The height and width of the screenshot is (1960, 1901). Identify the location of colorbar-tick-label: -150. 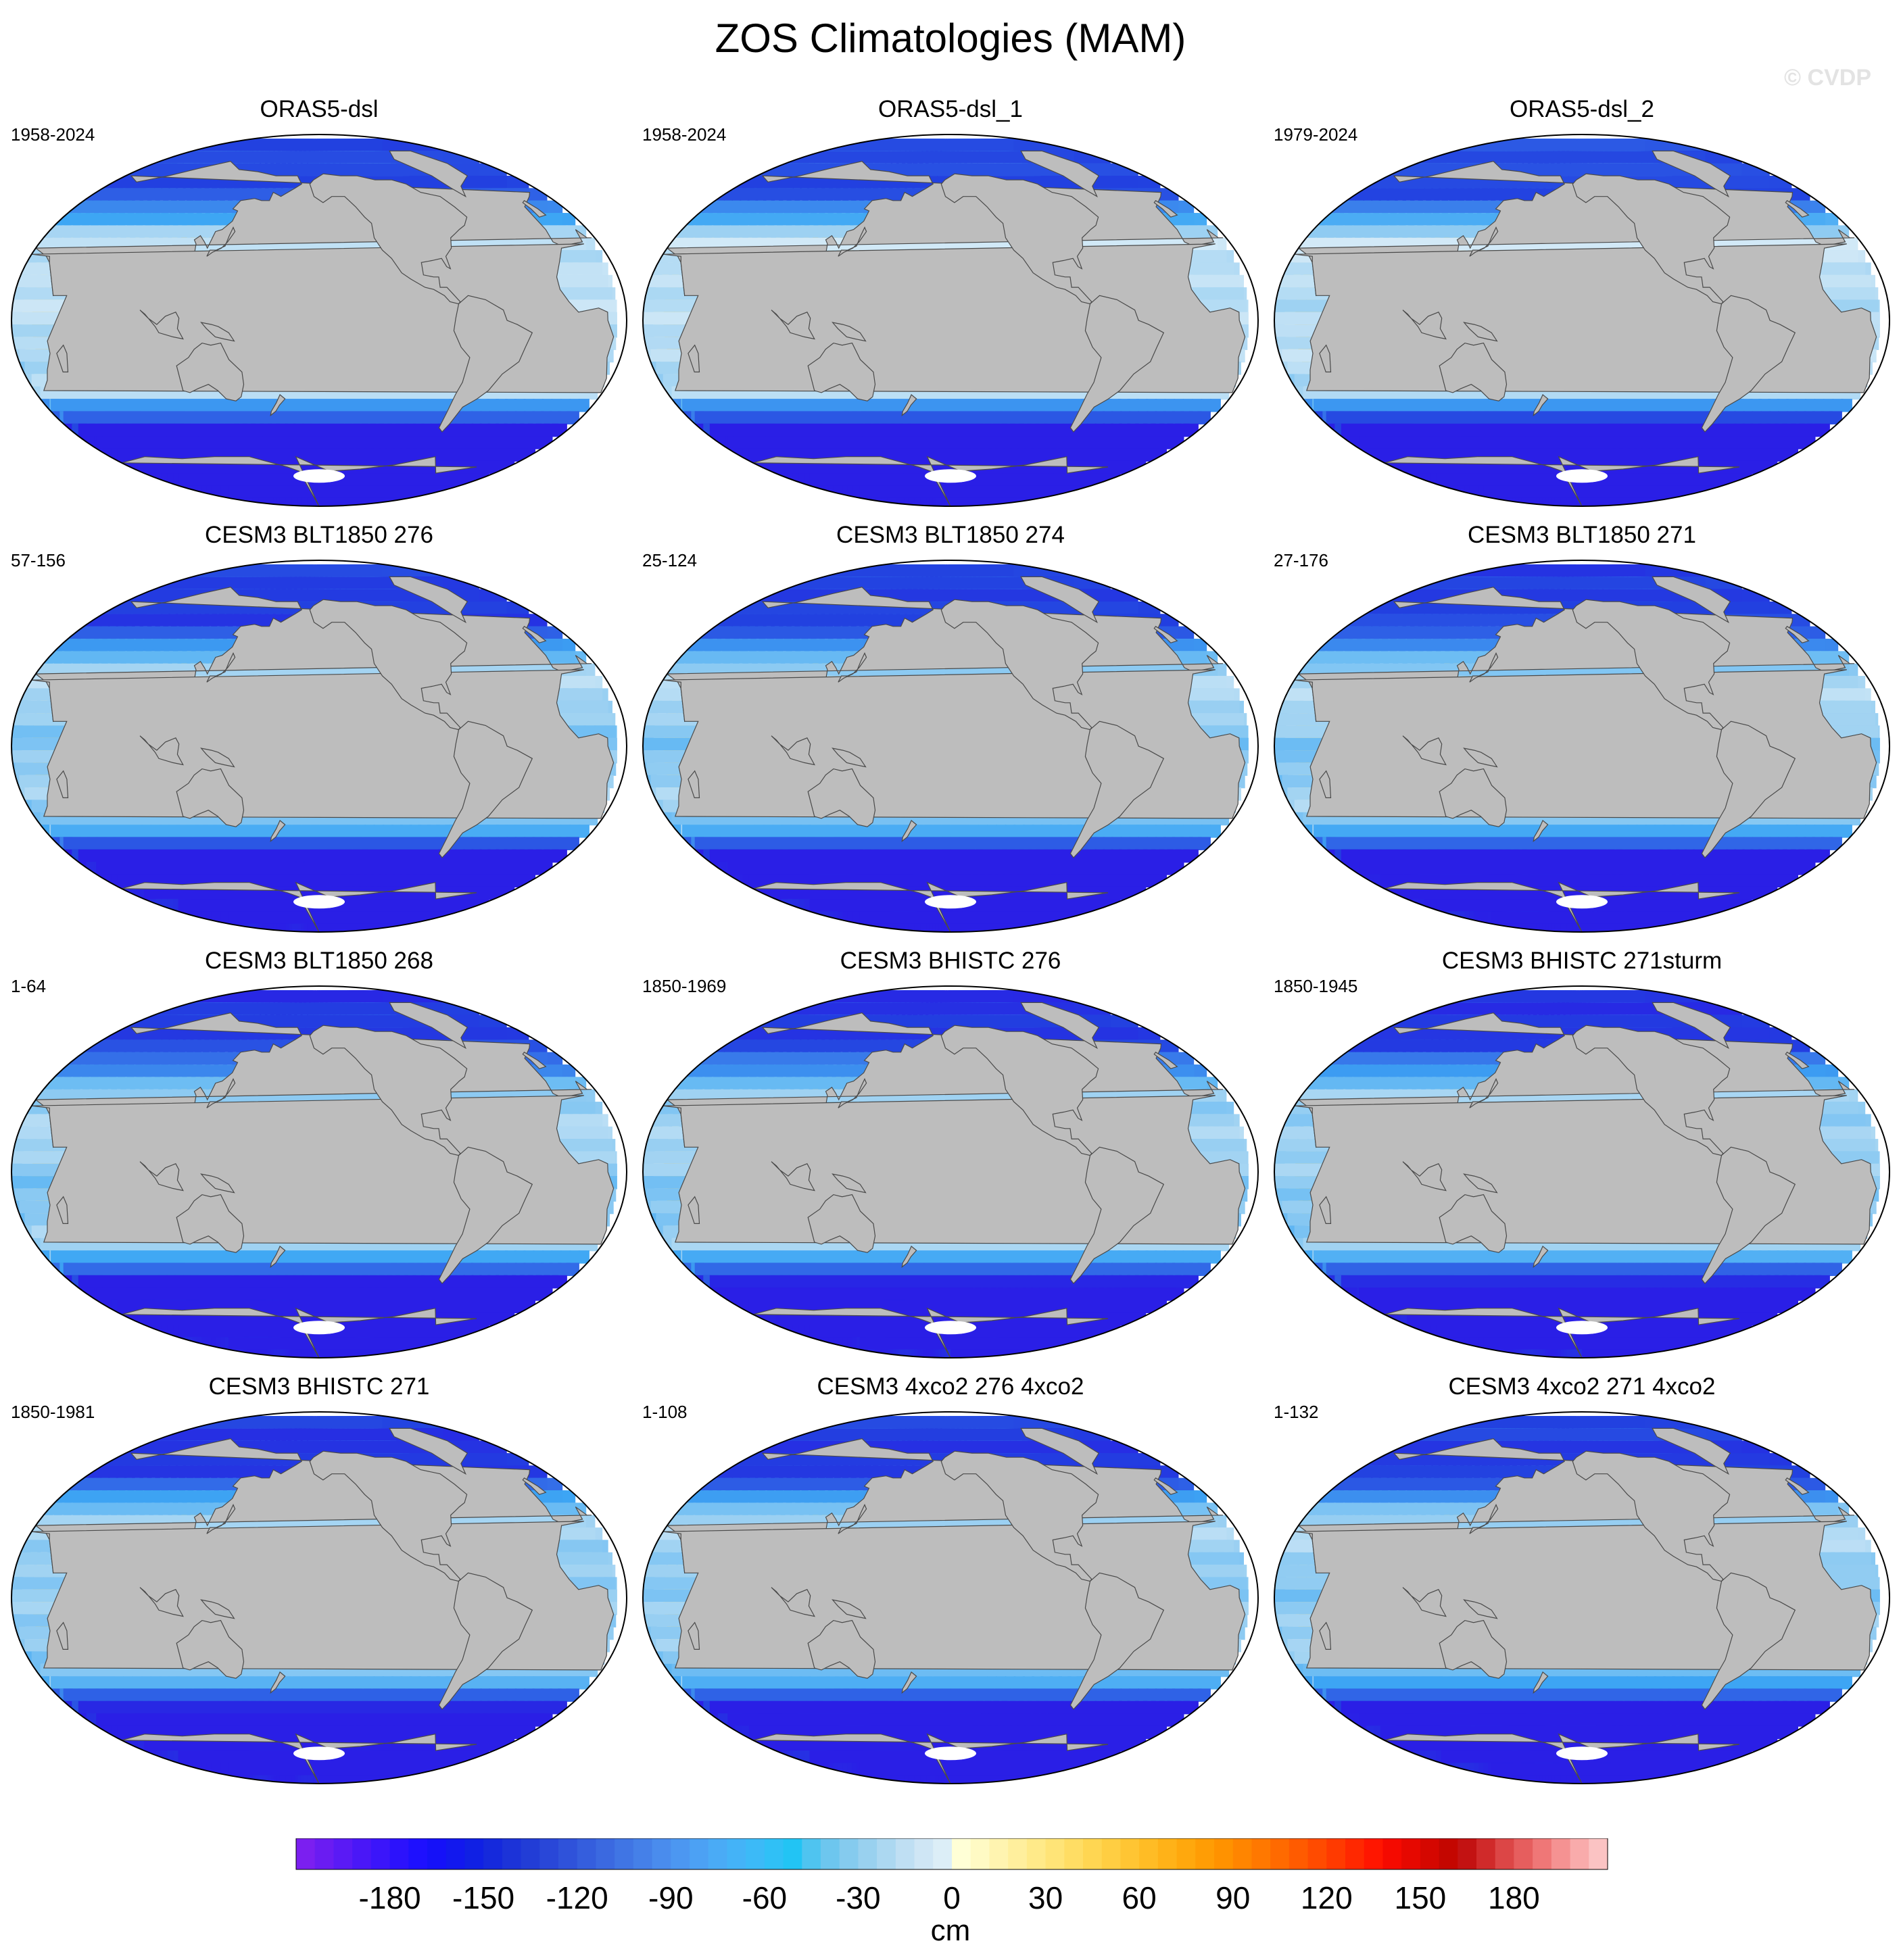
(483, 1896).